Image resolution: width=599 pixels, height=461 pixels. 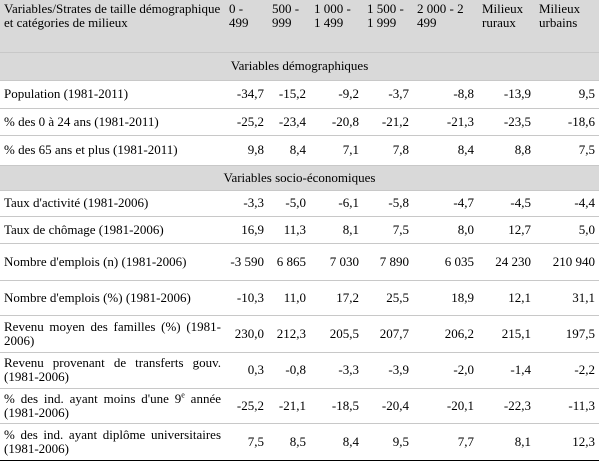 I want to click on cell-value: -3 590, so click(x=246, y=261).